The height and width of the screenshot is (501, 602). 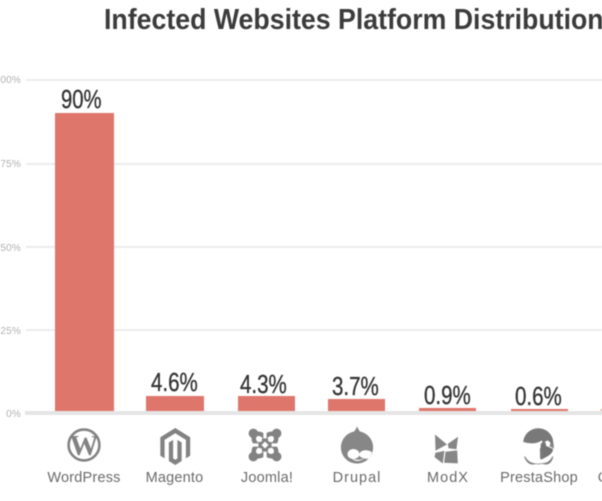 What do you see at coordinates (84, 446) in the screenshot?
I see `svg-text: W` at bounding box center [84, 446].